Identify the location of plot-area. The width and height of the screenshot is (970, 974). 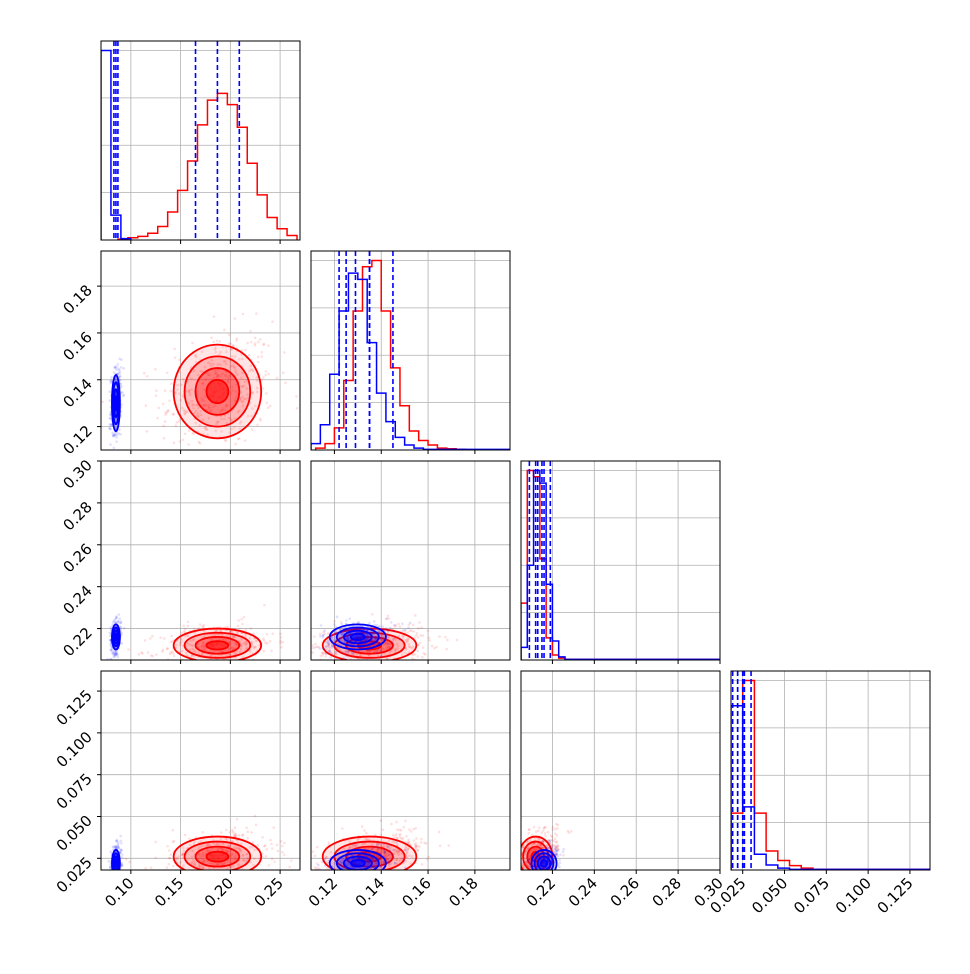
(199, 140).